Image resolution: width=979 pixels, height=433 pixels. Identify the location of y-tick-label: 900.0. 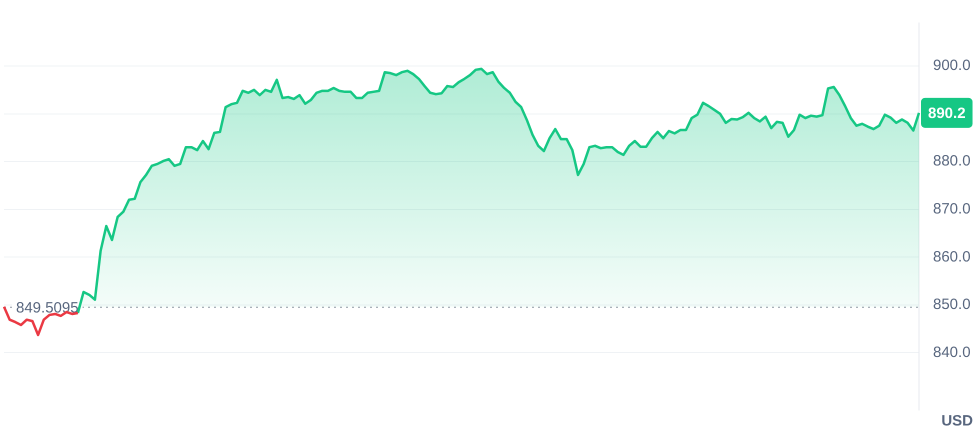
(952, 65).